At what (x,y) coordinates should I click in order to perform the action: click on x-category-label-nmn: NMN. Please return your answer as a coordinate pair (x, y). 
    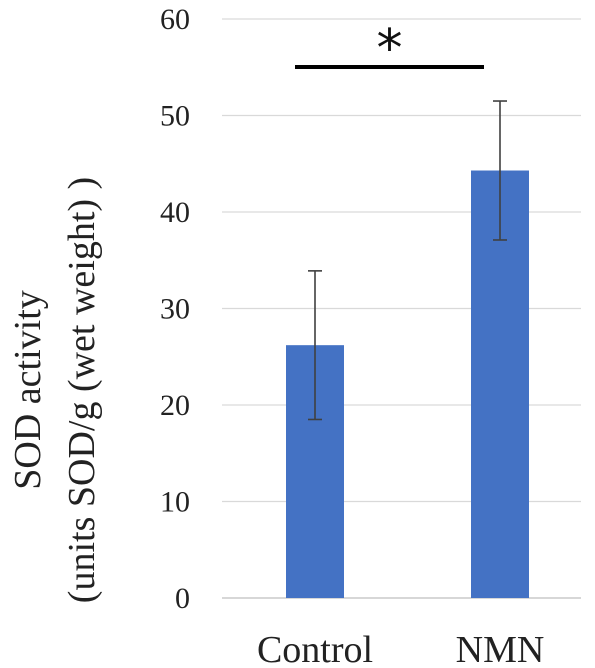
    Looking at the image, I should click on (500, 648).